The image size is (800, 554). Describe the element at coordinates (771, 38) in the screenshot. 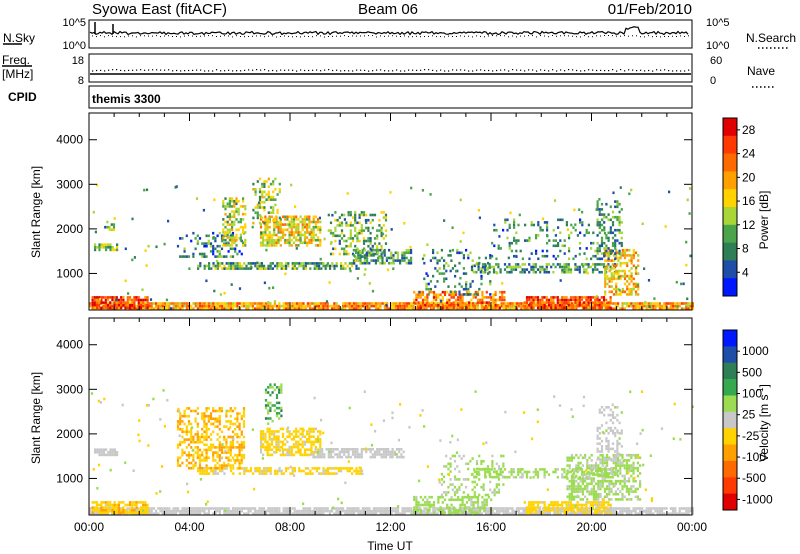

I see `noise-search-label: N.Search` at that location.